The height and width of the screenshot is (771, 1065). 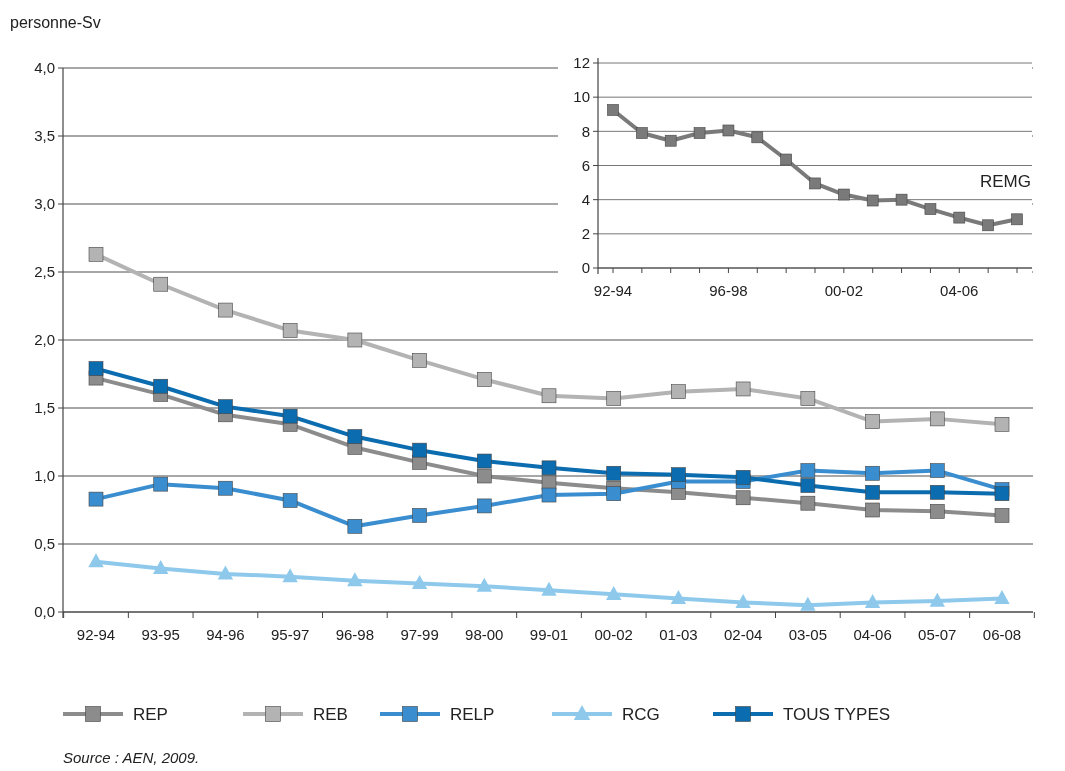 What do you see at coordinates (585, 199) in the screenshot?
I see `y-tick-label: 4` at bounding box center [585, 199].